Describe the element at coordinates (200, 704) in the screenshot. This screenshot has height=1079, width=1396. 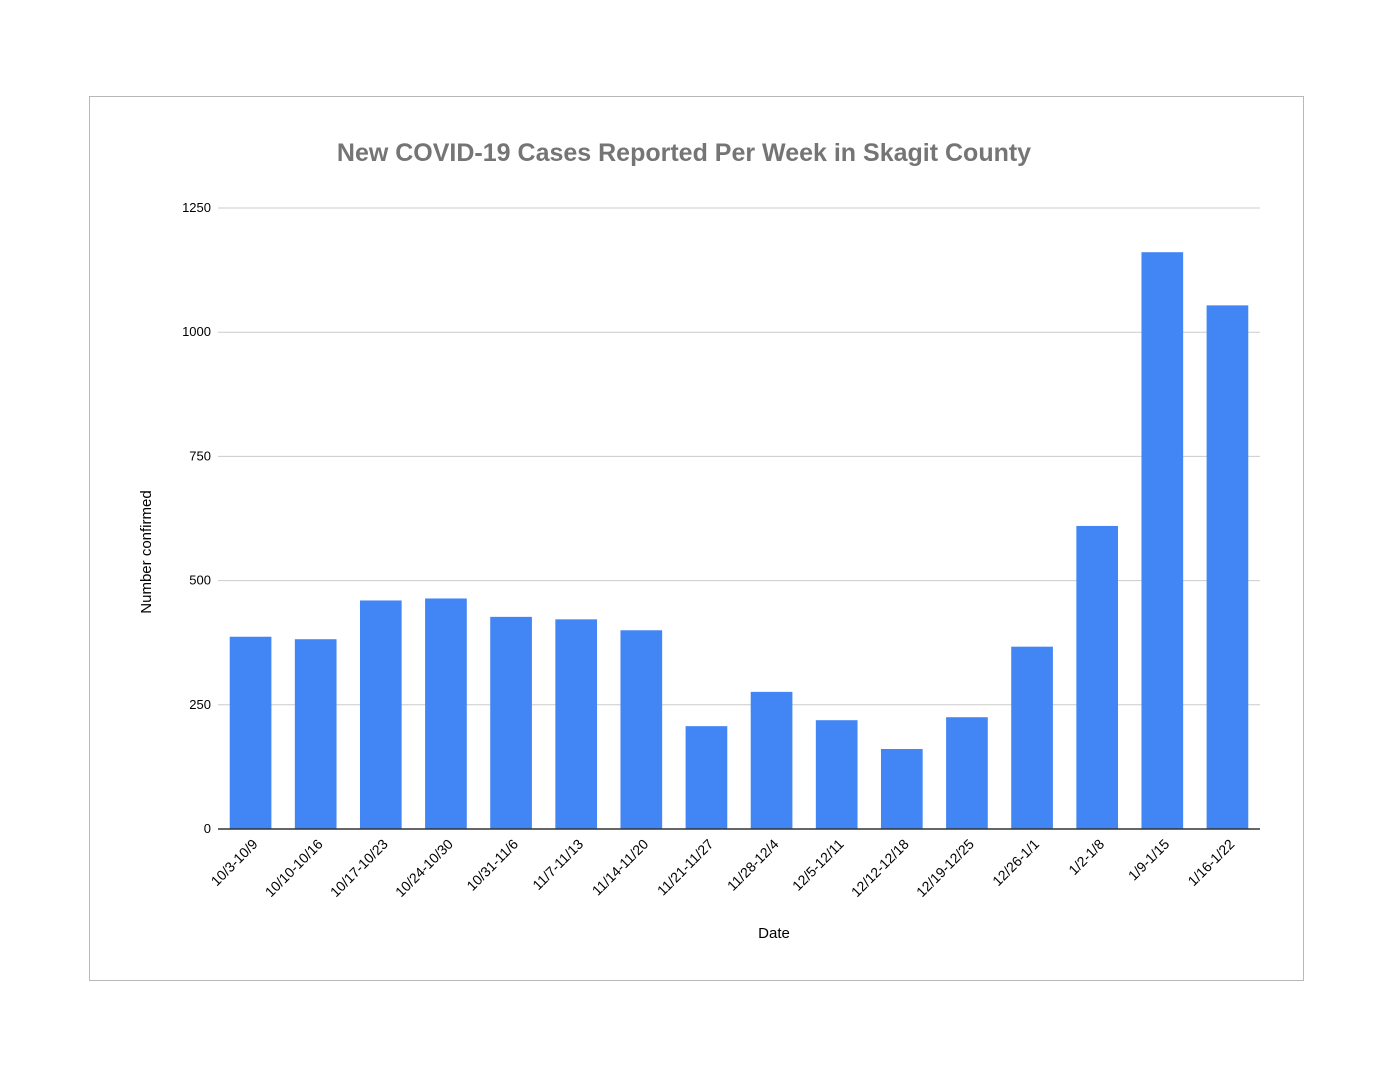
I see `y-tick-label: 250` at that location.